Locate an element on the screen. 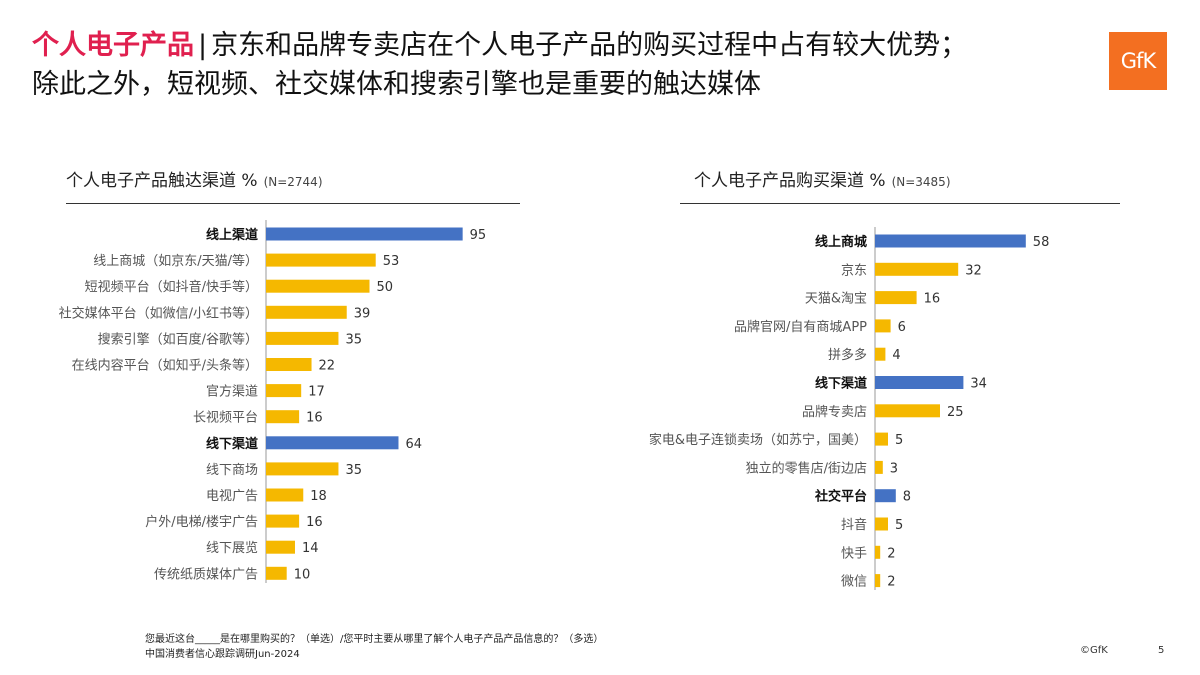 The height and width of the screenshot is (675, 1200). title-highlight: 个人电子产品 is located at coordinates (113, 45).